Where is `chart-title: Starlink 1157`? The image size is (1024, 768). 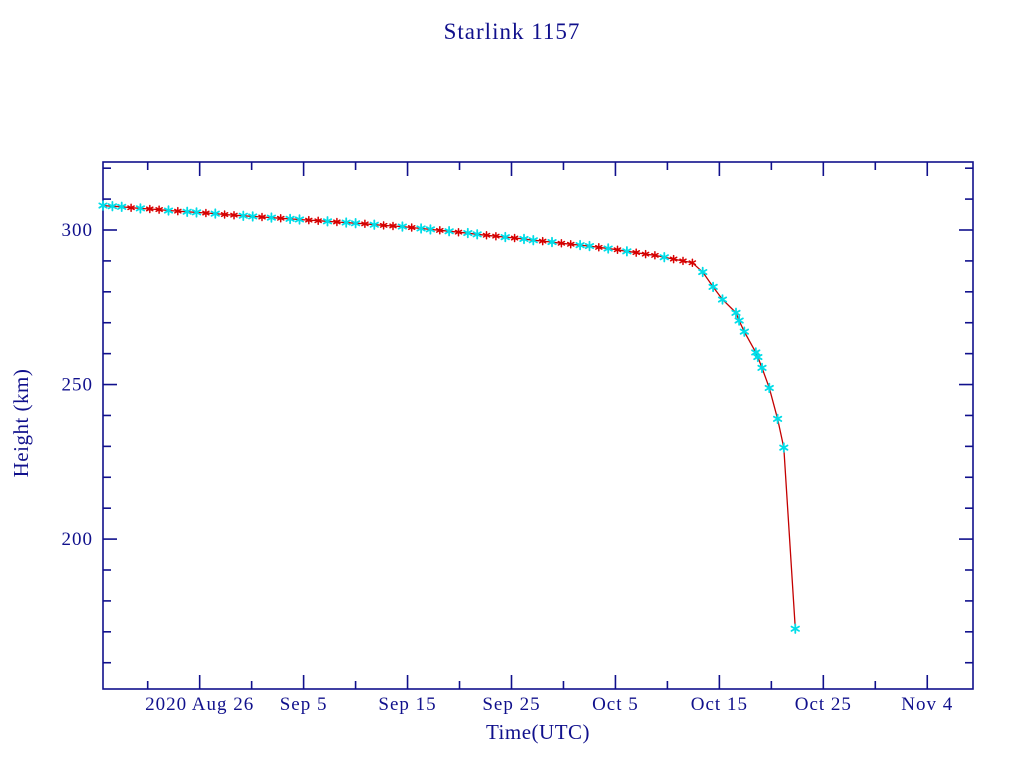 chart-title: Starlink 1157 is located at coordinates (512, 31).